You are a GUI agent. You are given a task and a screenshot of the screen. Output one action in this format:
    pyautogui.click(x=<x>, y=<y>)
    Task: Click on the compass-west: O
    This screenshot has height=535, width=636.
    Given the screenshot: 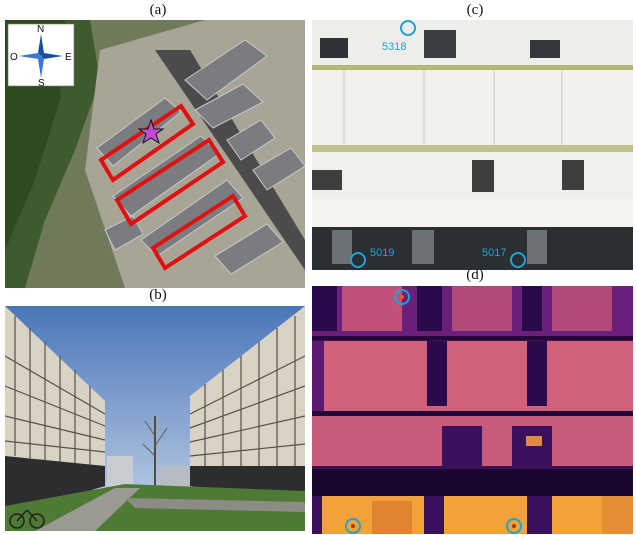 What is the action you would take?
    pyautogui.click(x=14, y=57)
    